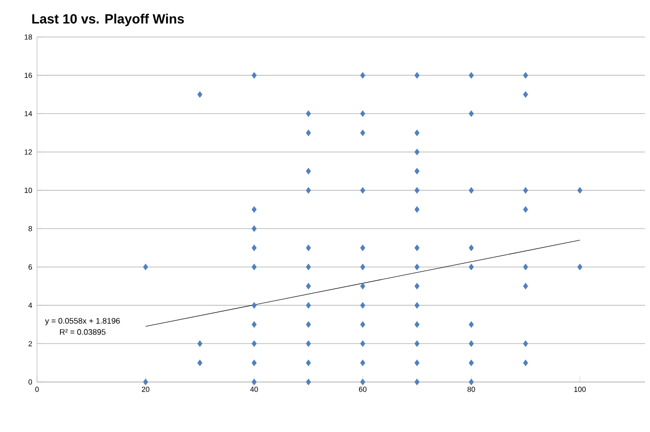  Describe the element at coordinates (108, 20) in the screenshot. I see `chart-title: Last 10 vs. Playoff Wins` at that location.